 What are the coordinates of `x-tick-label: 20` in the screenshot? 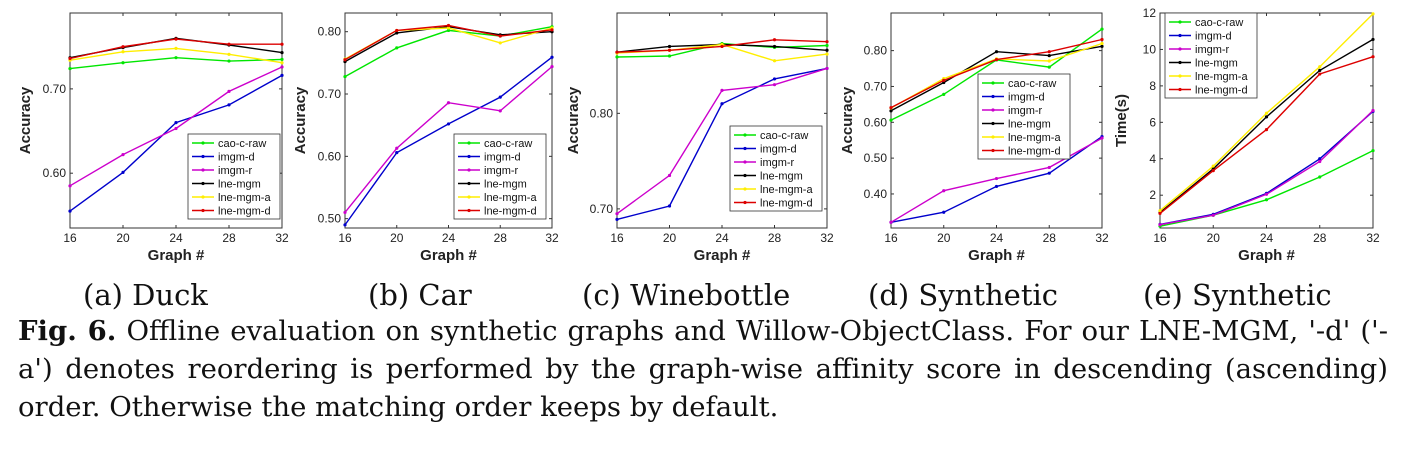 It's located at (944, 238).